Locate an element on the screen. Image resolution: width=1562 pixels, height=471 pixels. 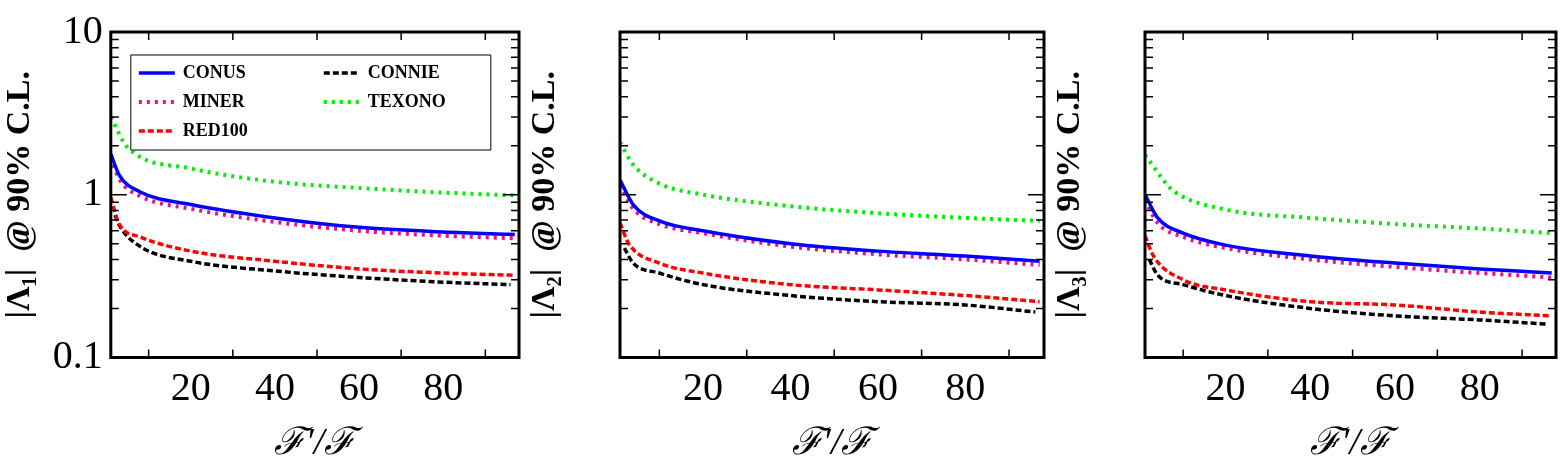
y-tick-label: 1 is located at coordinates (92, 192).